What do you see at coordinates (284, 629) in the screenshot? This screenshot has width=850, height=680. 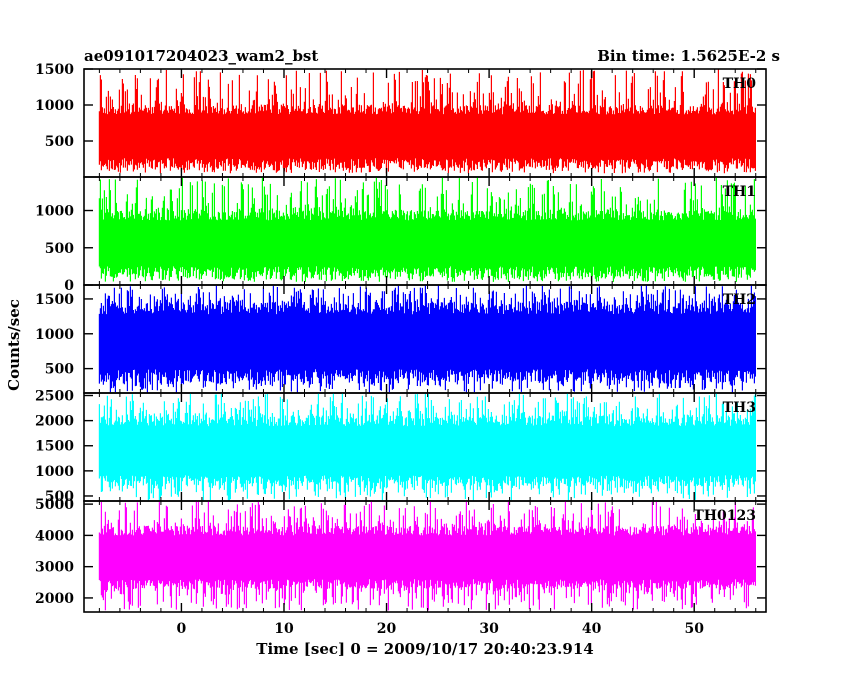 I see `x-tick-label: 10` at bounding box center [284, 629].